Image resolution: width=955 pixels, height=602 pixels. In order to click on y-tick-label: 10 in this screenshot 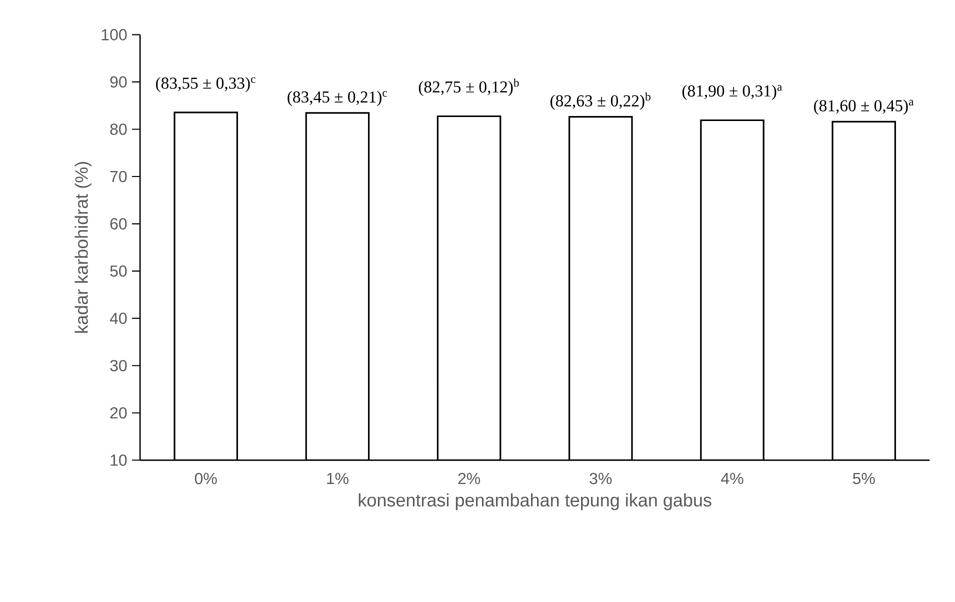, I will do `click(118, 460)`.